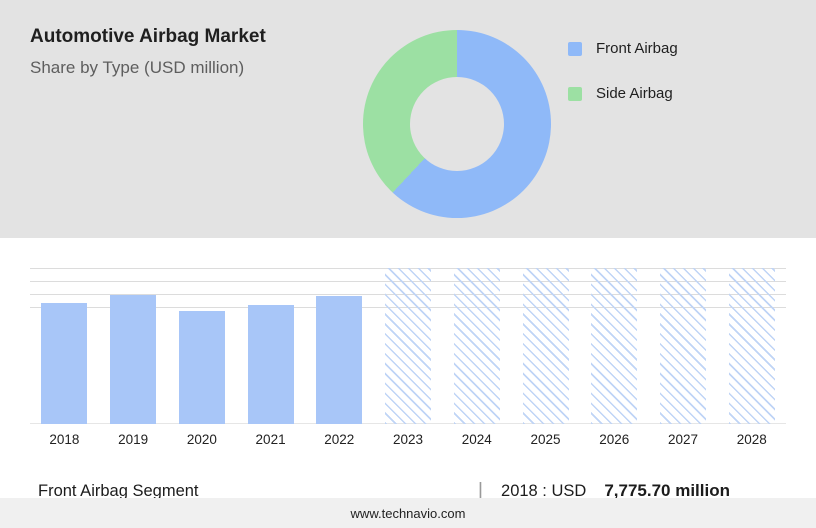 The image size is (816, 528). I want to click on website-link: www.technavio.com, so click(408, 513).